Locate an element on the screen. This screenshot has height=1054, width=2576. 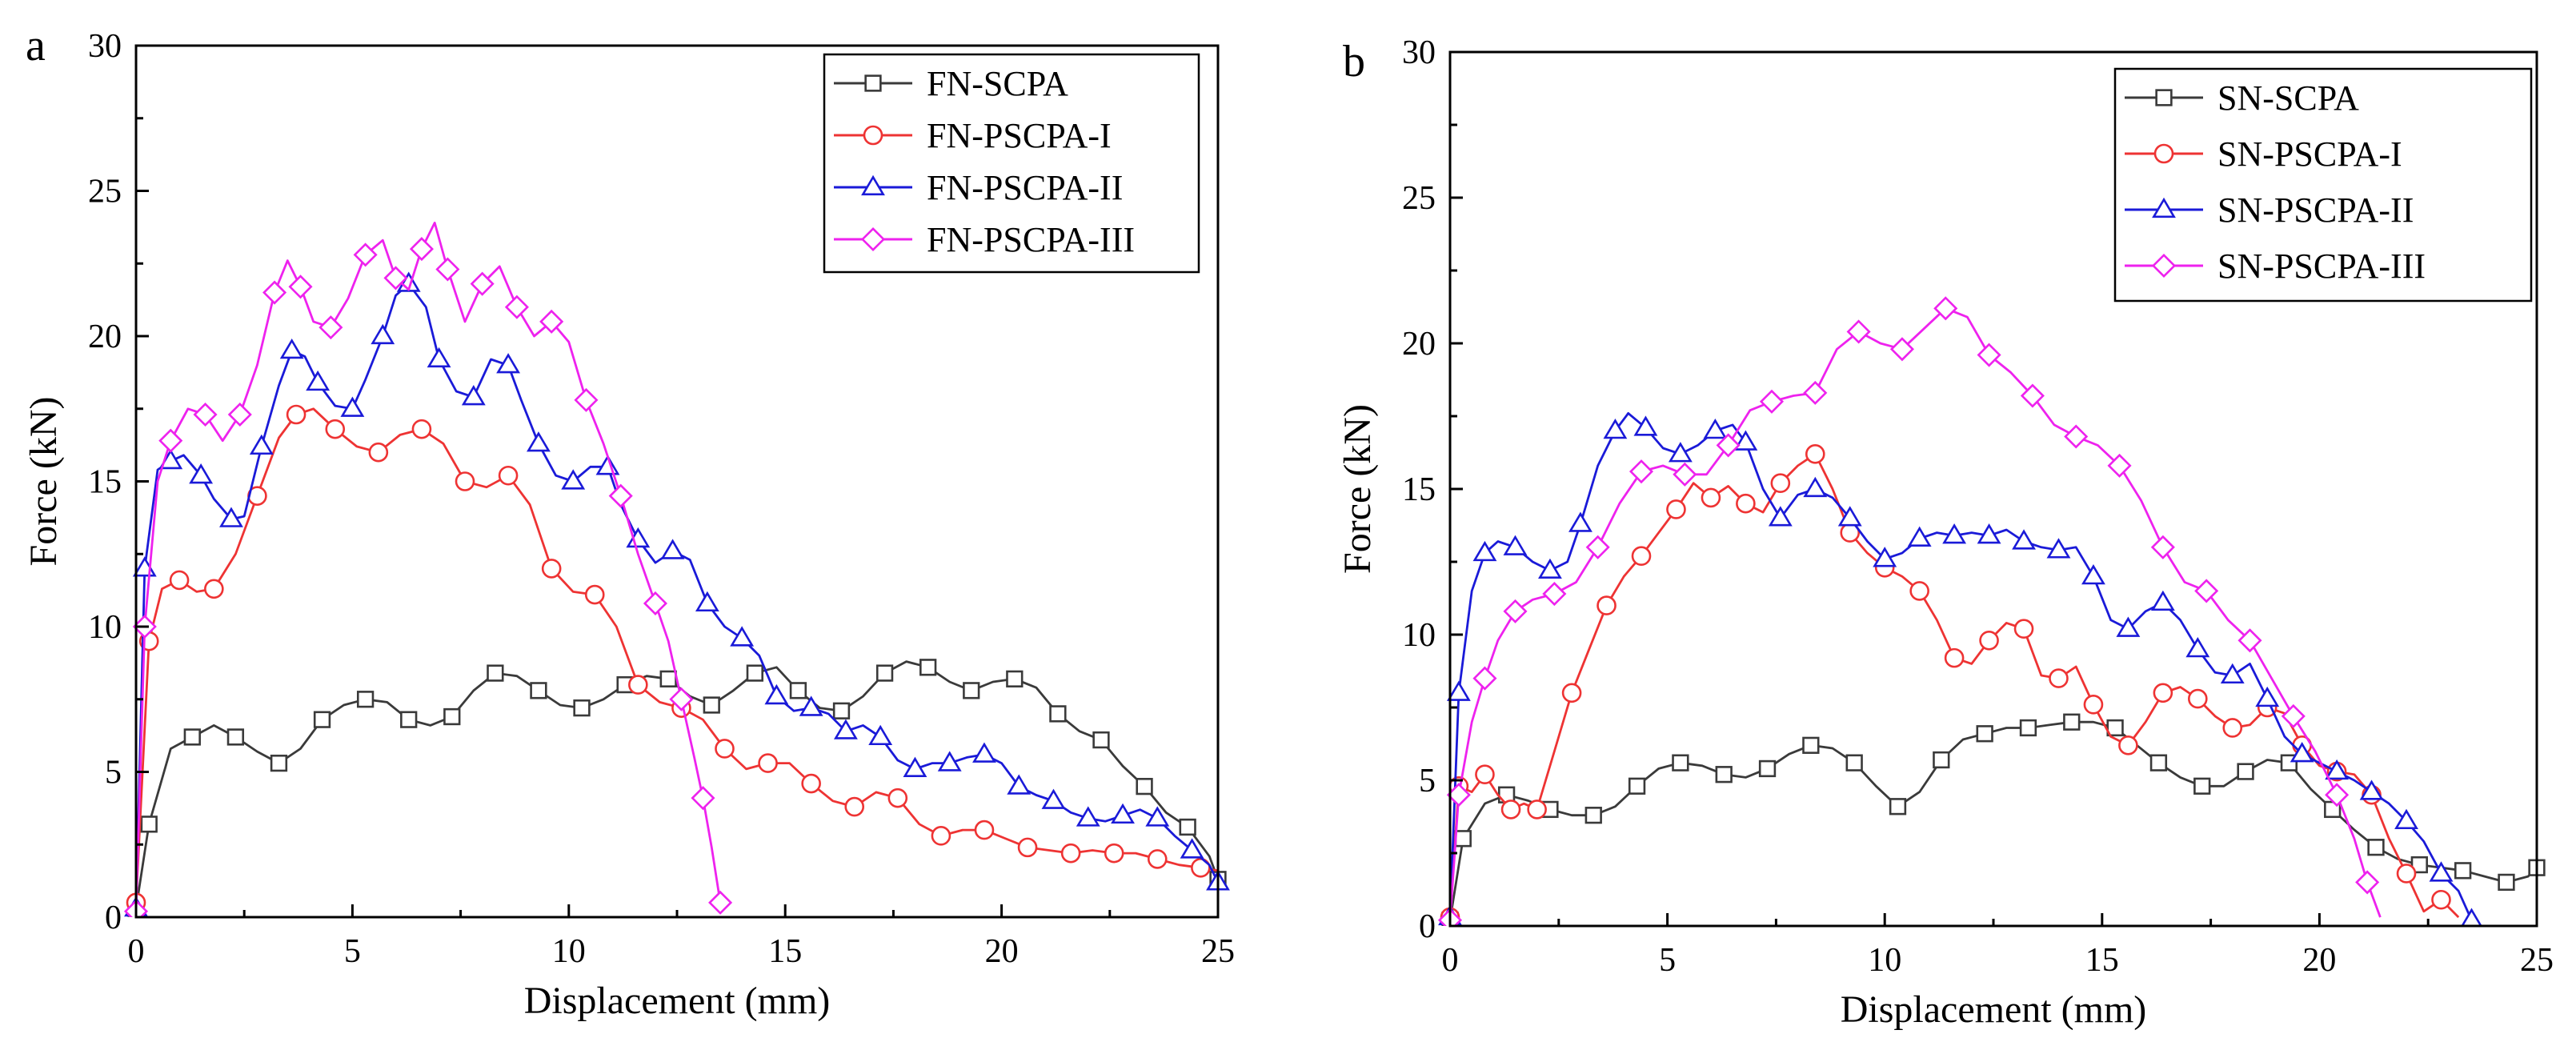
legend: SN-SCPA SN-PSCPA-I SN-PSCPA-II SN-PSCPA-III is located at coordinates (2323, 185).